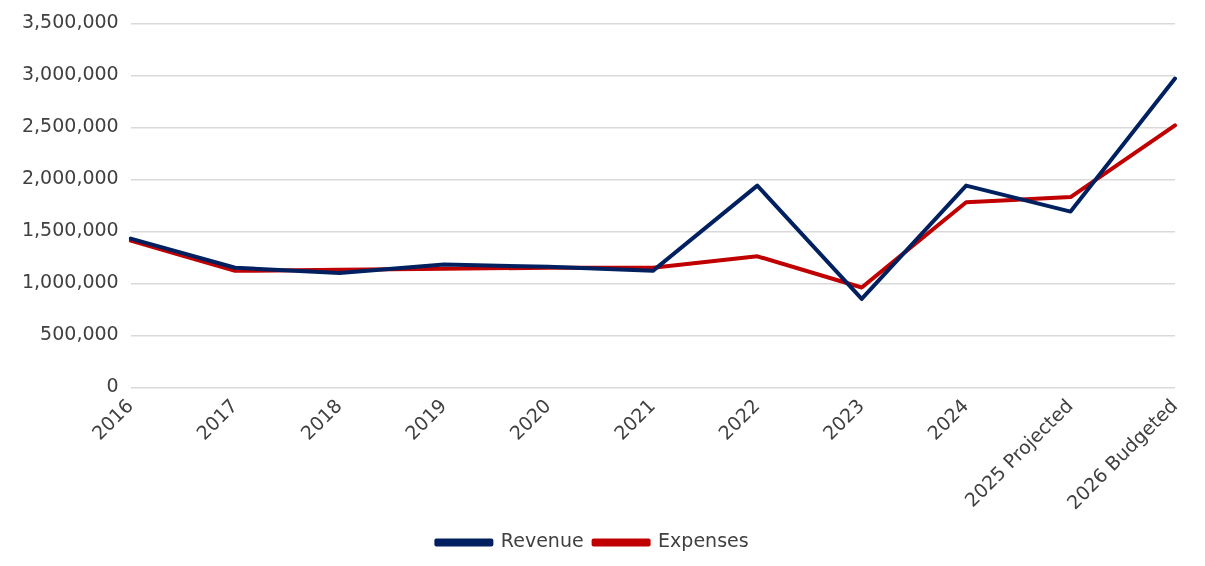 This screenshot has height=566, width=1205. I want to click on y-tick-label: 1,500,000, so click(70, 229).